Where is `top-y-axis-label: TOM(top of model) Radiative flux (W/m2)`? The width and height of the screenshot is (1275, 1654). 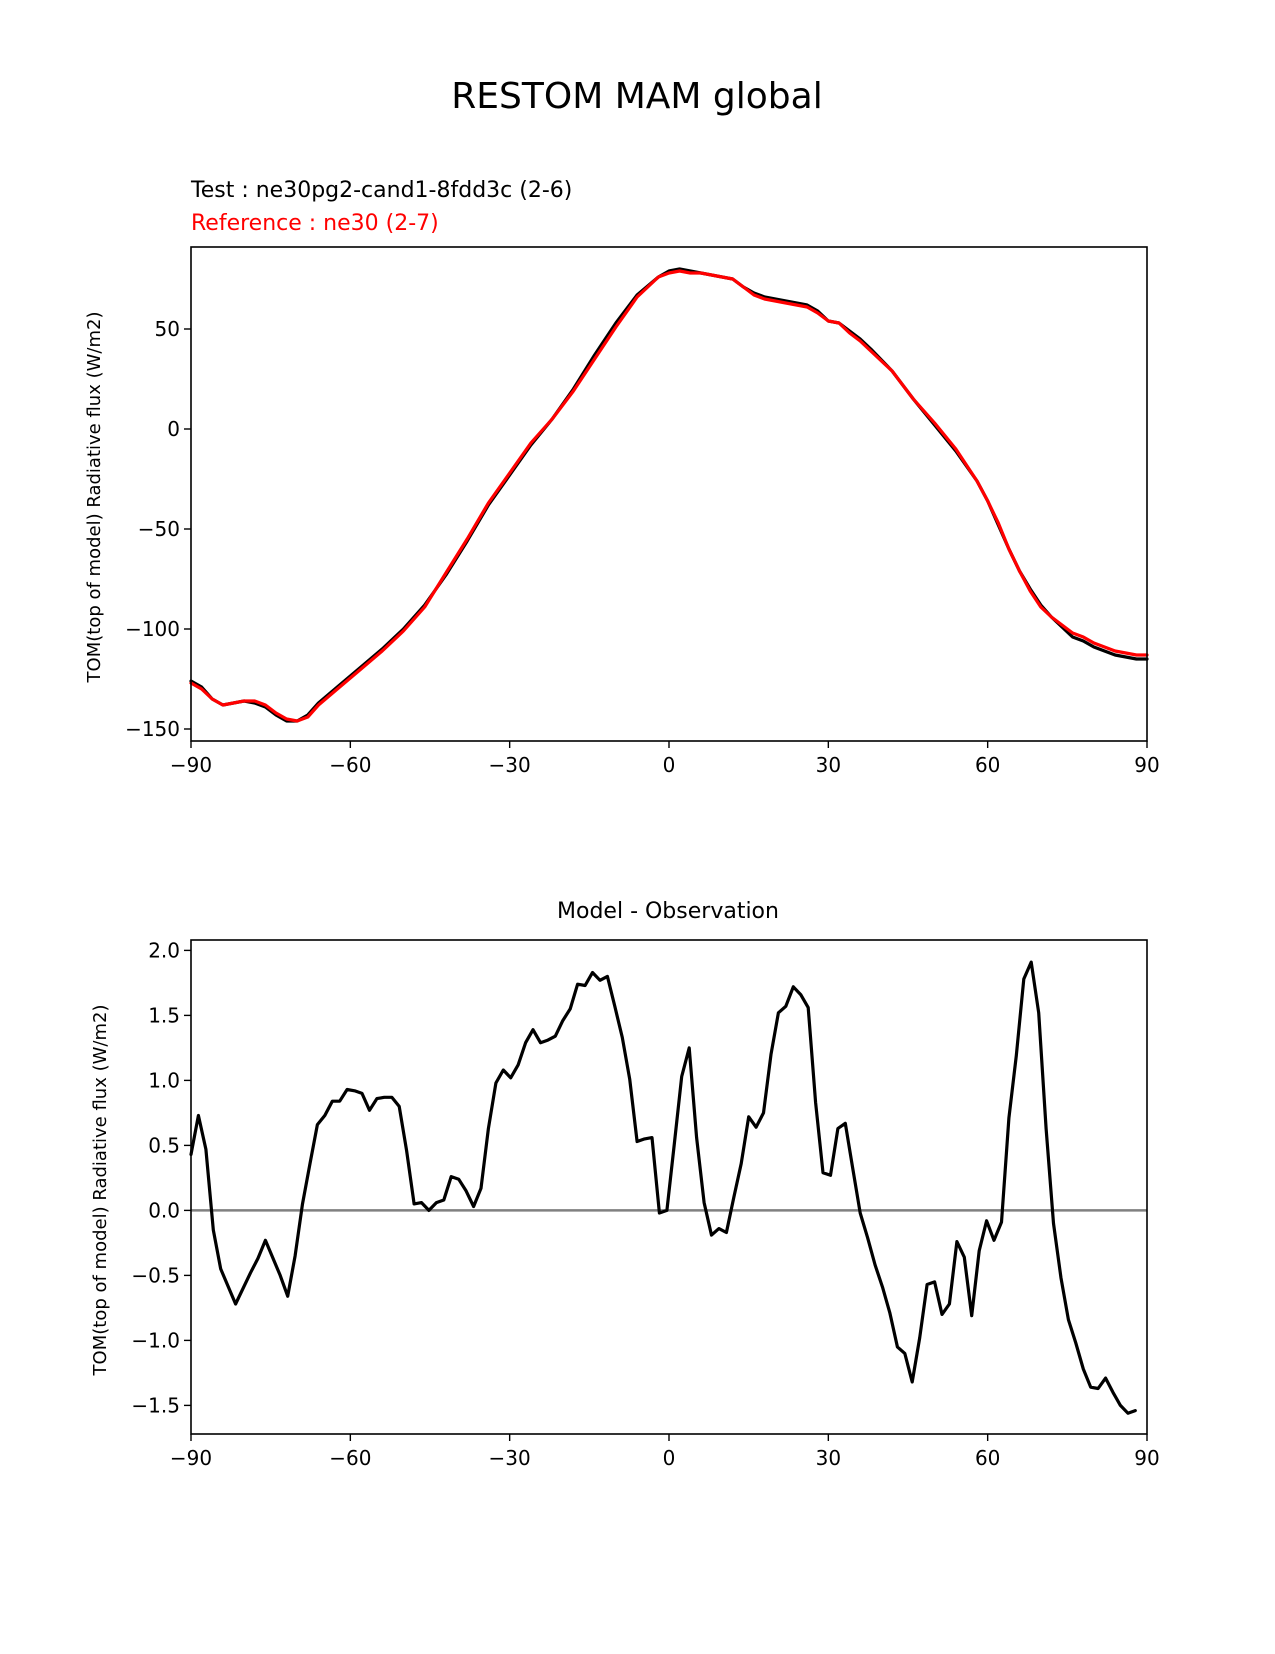 top-y-axis-label: TOM(top of model) Radiative flux (W/m2) is located at coordinates (94, 498).